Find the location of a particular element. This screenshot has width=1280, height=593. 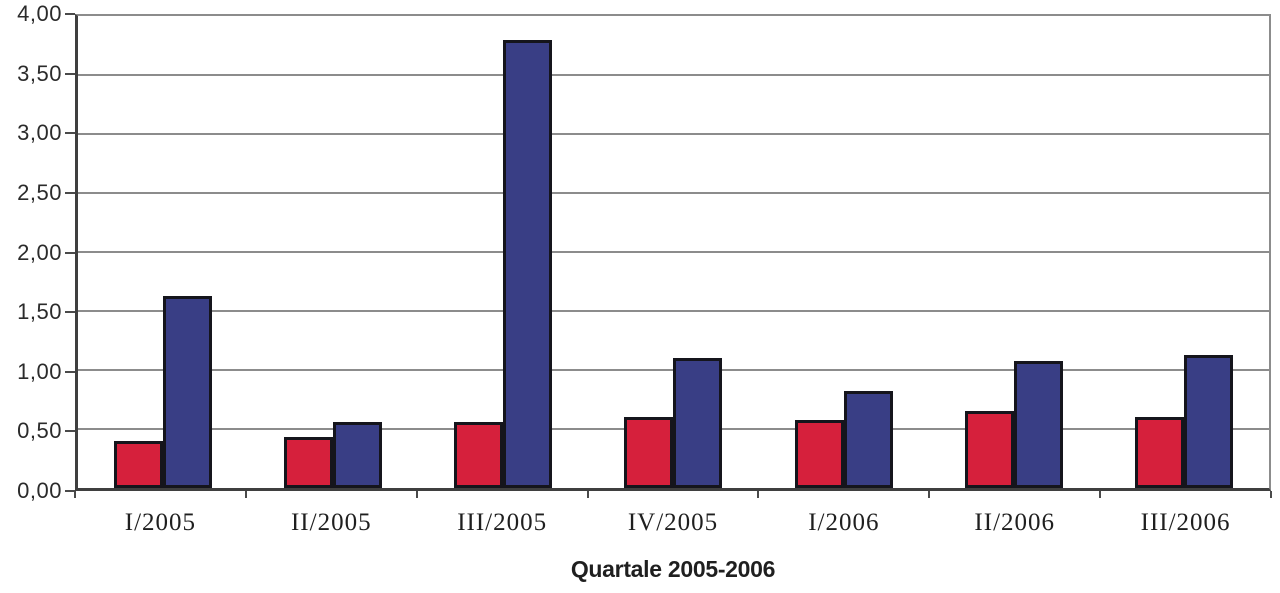

bar-group-II/2005 is located at coordinates (333, 252).